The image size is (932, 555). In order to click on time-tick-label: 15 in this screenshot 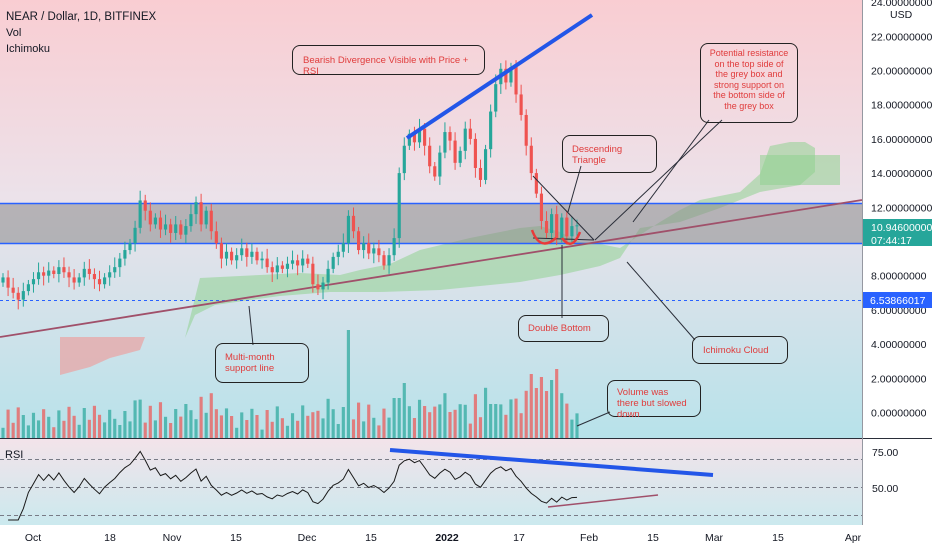, I will do `click(778, 538)`.